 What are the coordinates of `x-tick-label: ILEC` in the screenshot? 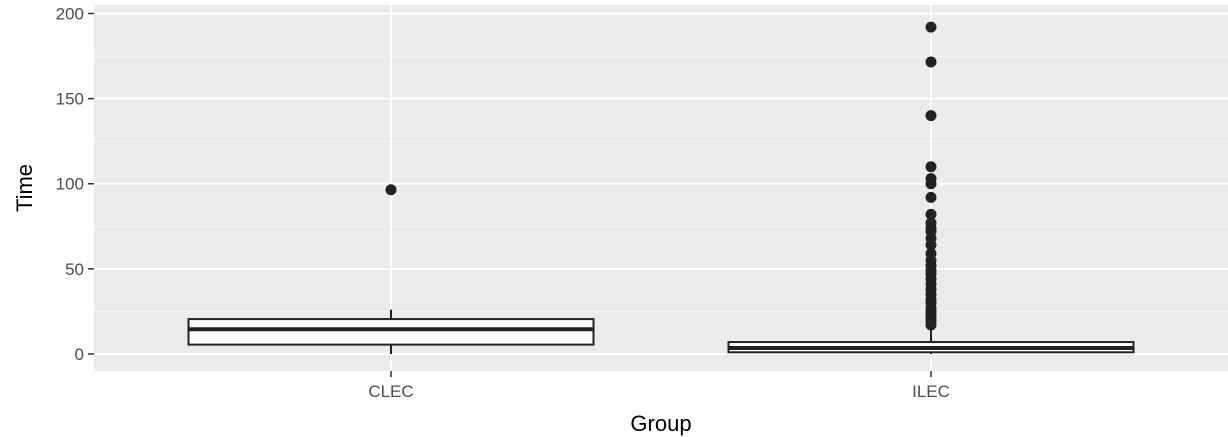 It's located at (931, 391).